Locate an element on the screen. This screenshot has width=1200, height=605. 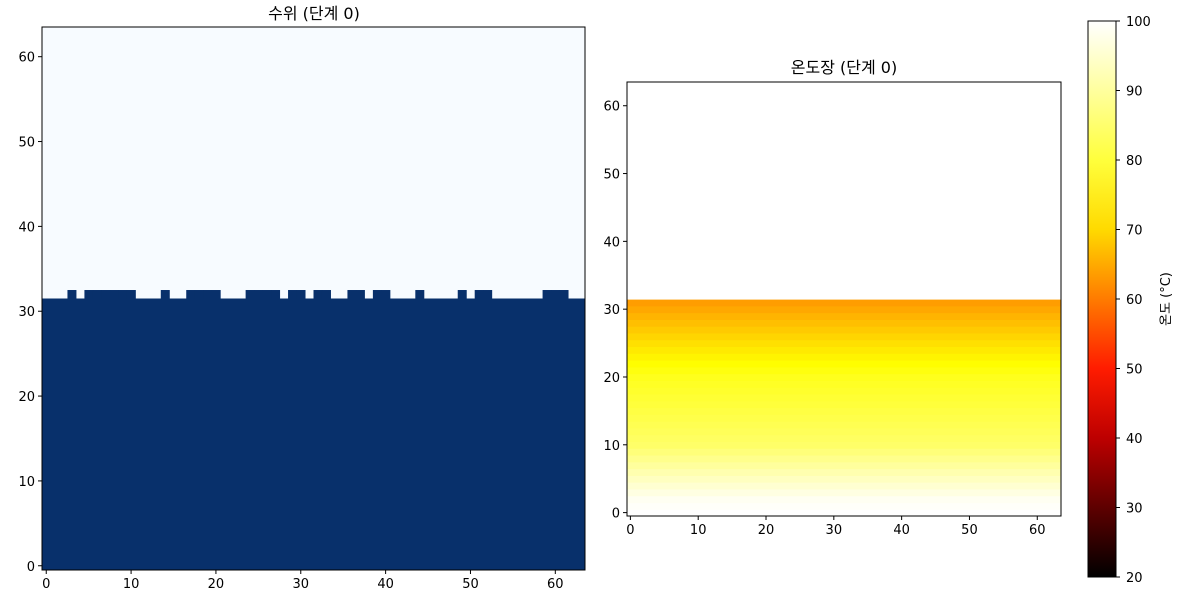
water-level-title: 수위 (단계 0) is located at coordinates (314, 13).